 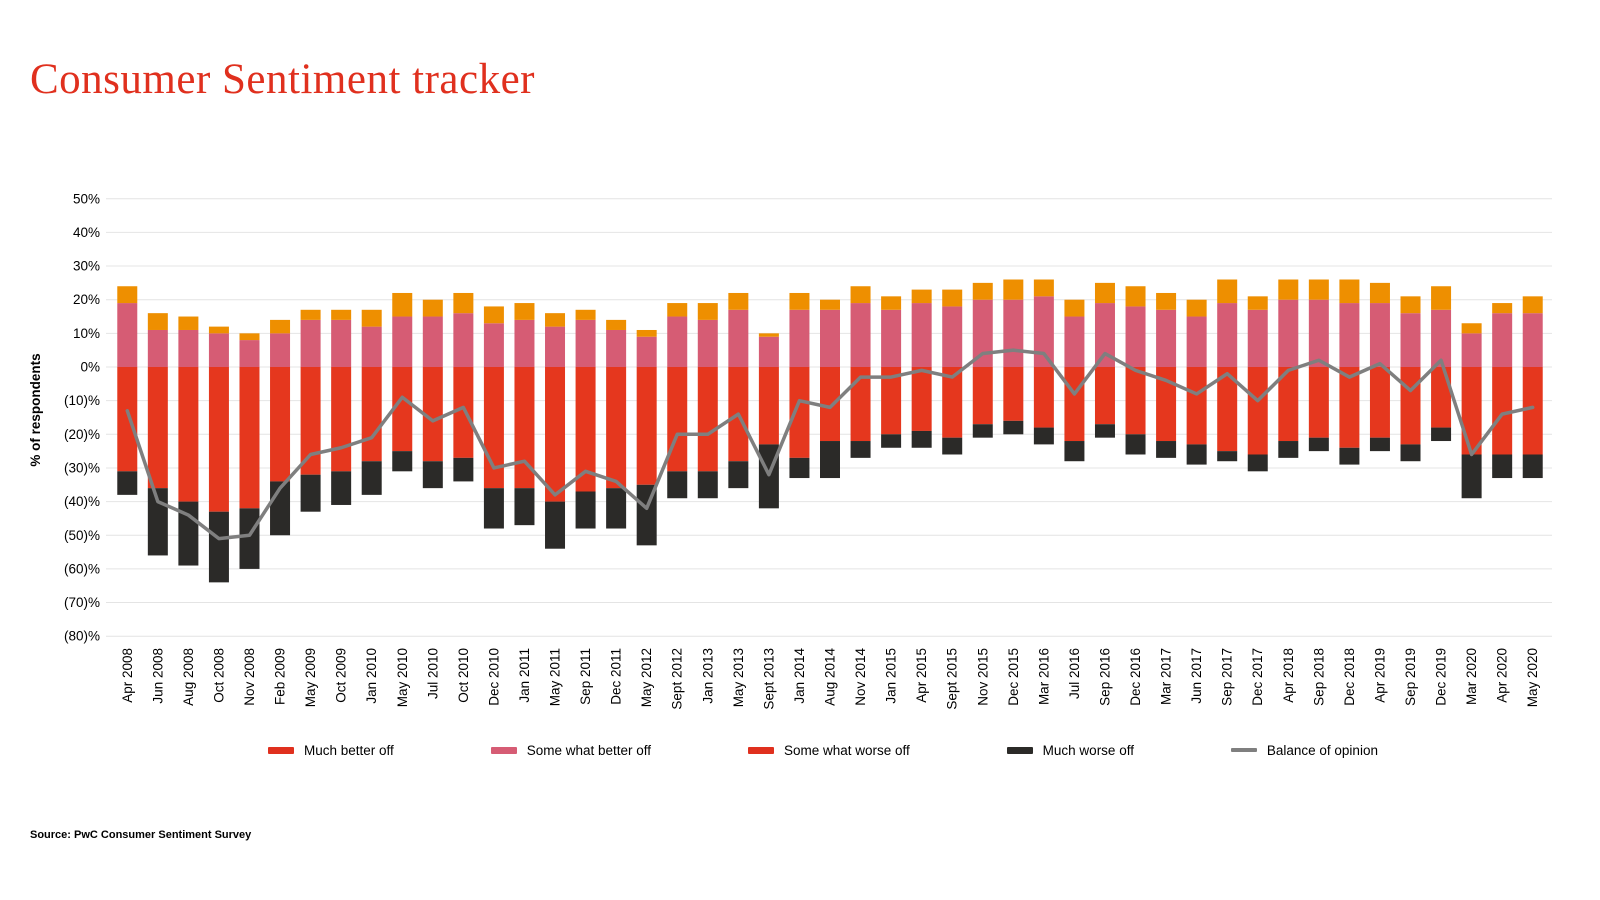 I want to click on x-tick-label: Sept 2015, so click(x=952, y=679).